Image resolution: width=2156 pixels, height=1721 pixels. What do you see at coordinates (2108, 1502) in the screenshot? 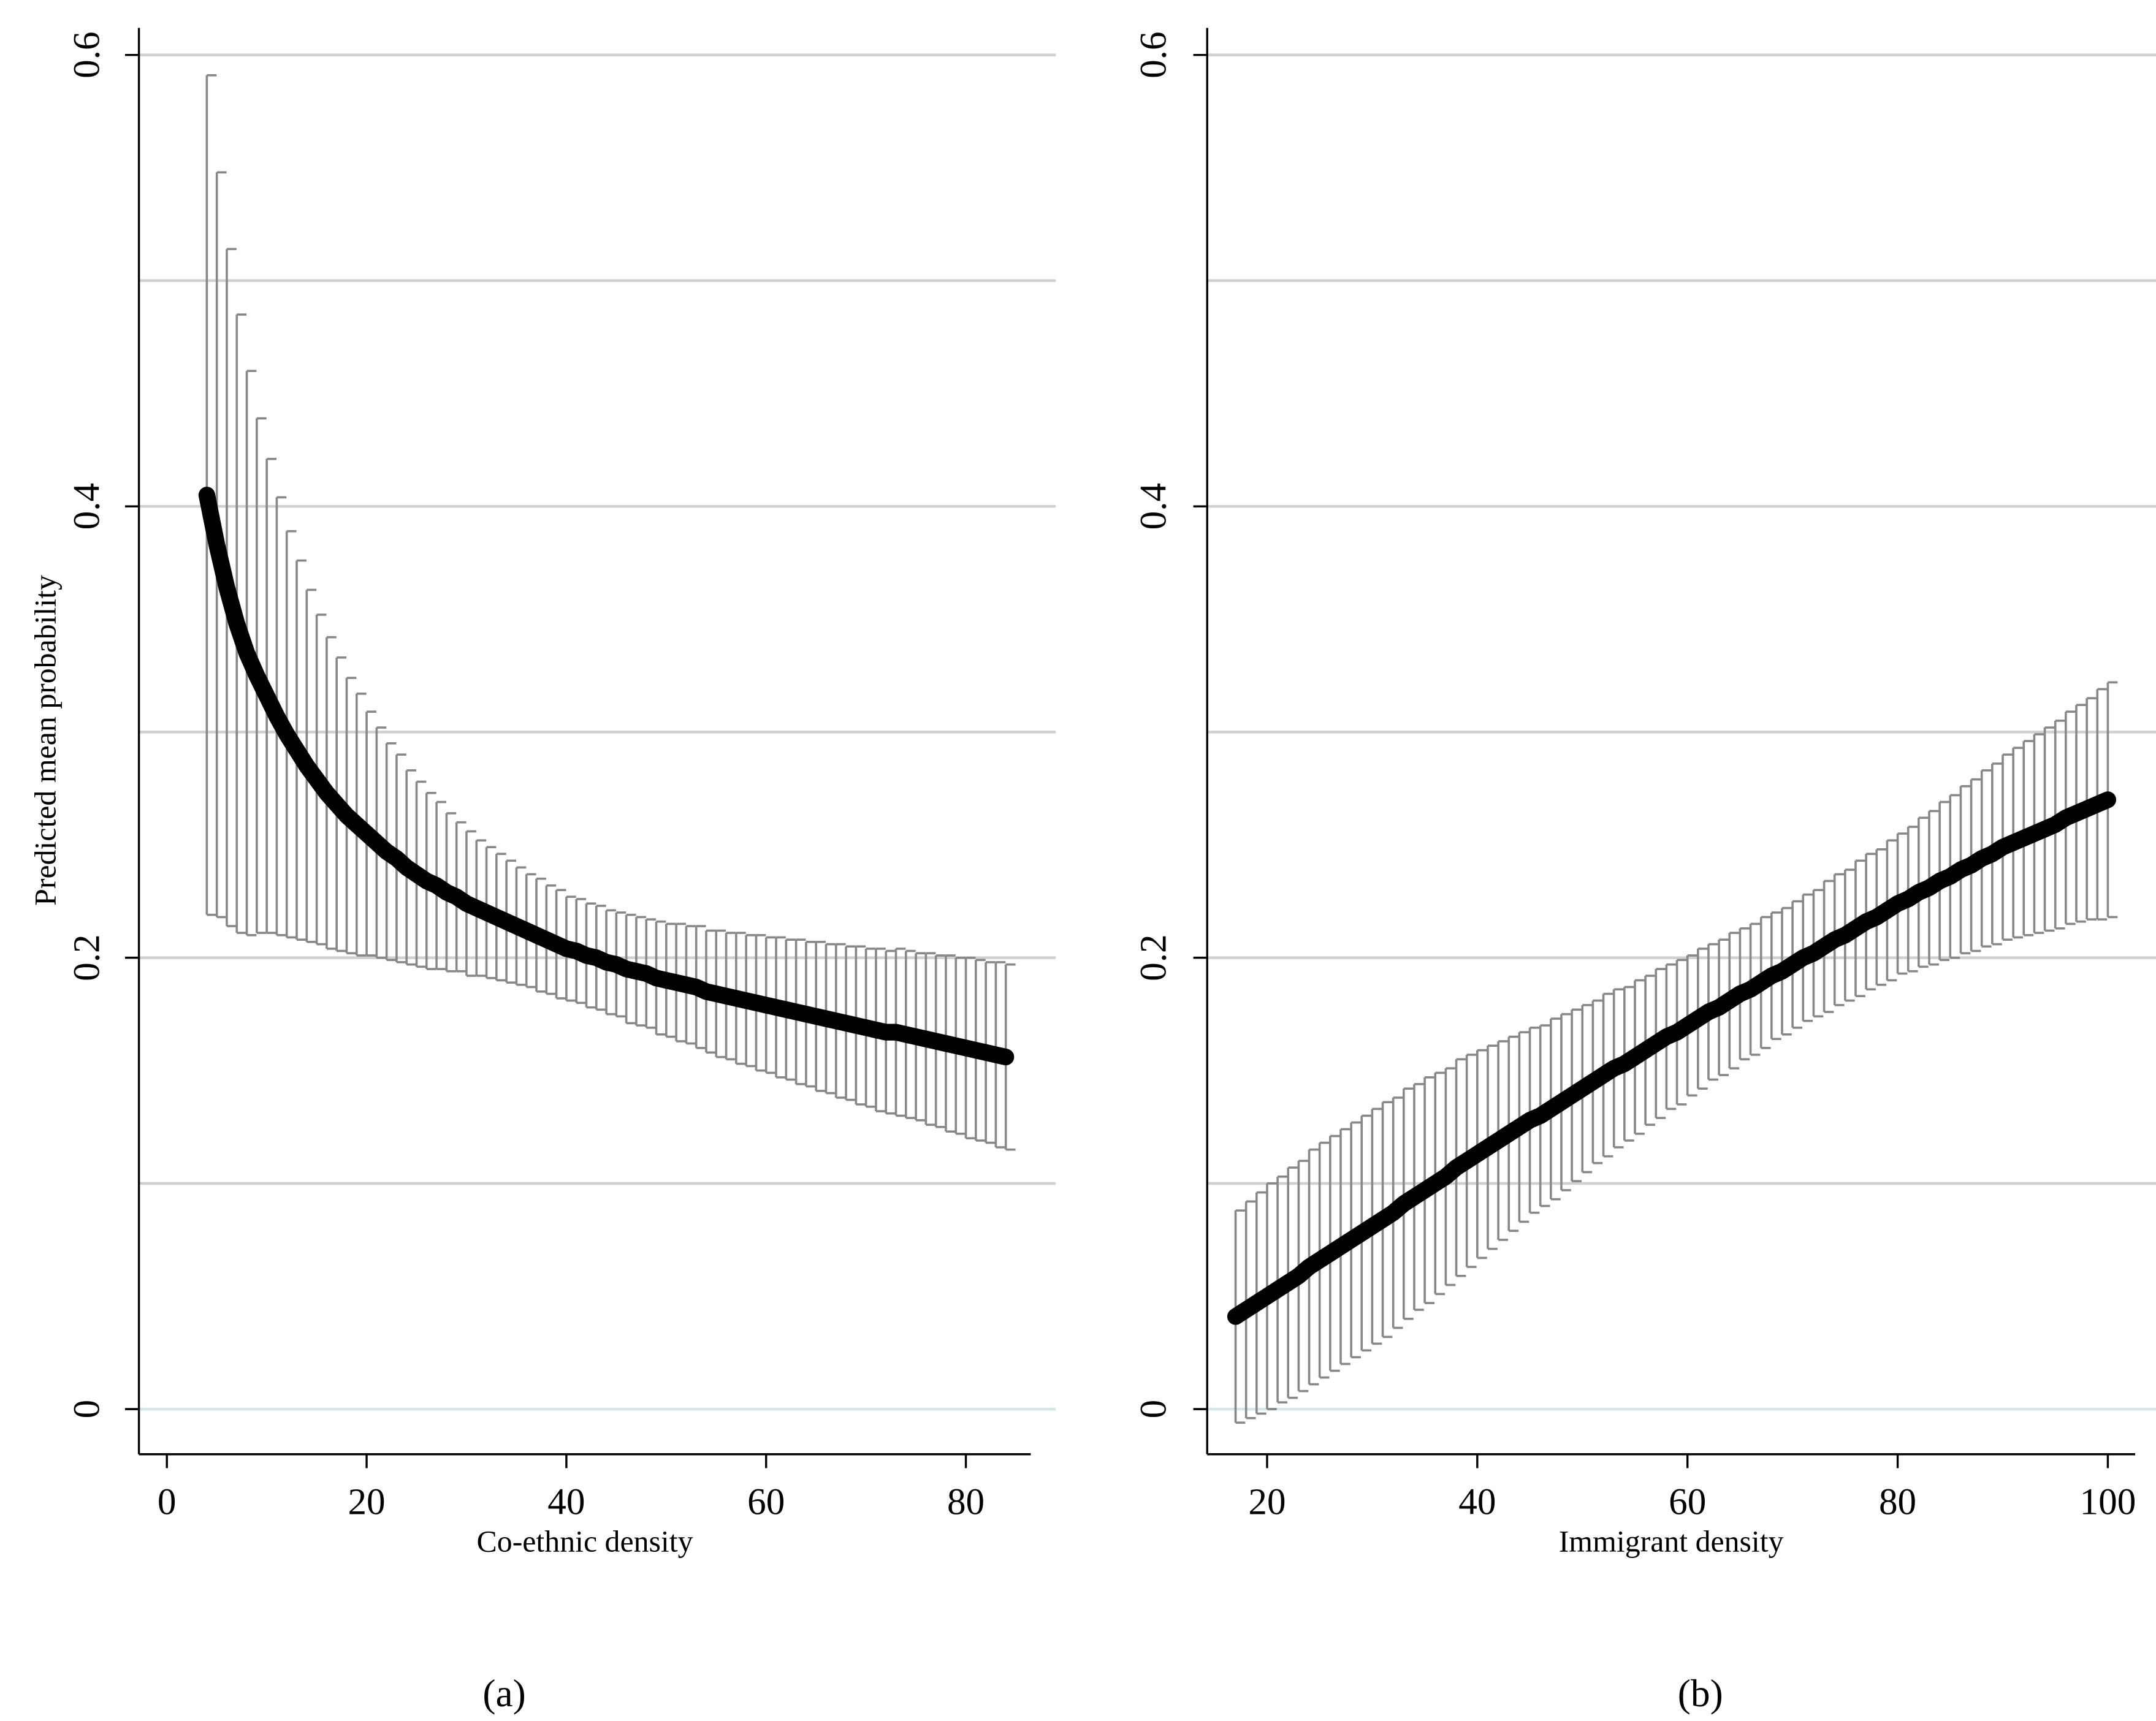
I see `x-tick-label: 100` at bounding box center [2108, 1502].